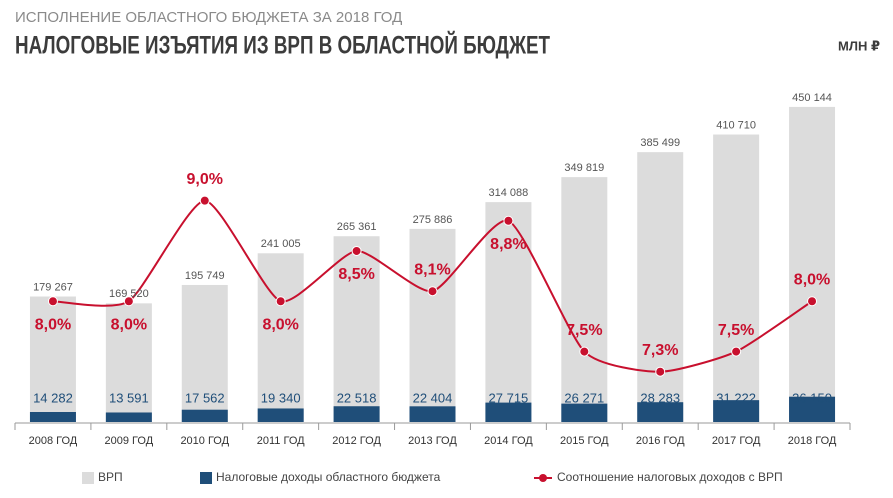 This screenshot has width=893, height=498. I want to click on tax-label: 19 340, so click(281, 397).